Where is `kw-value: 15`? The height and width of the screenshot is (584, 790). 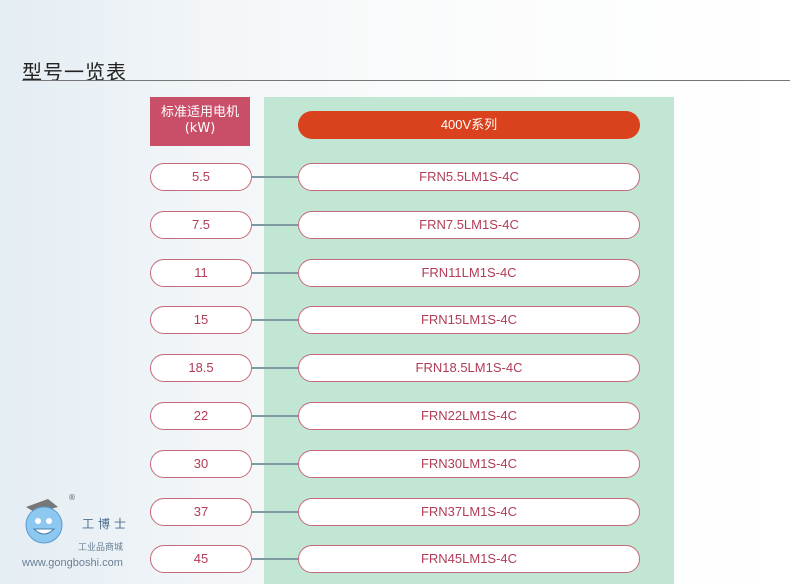
kw-value: 15 is located at coordinates (201, 320).